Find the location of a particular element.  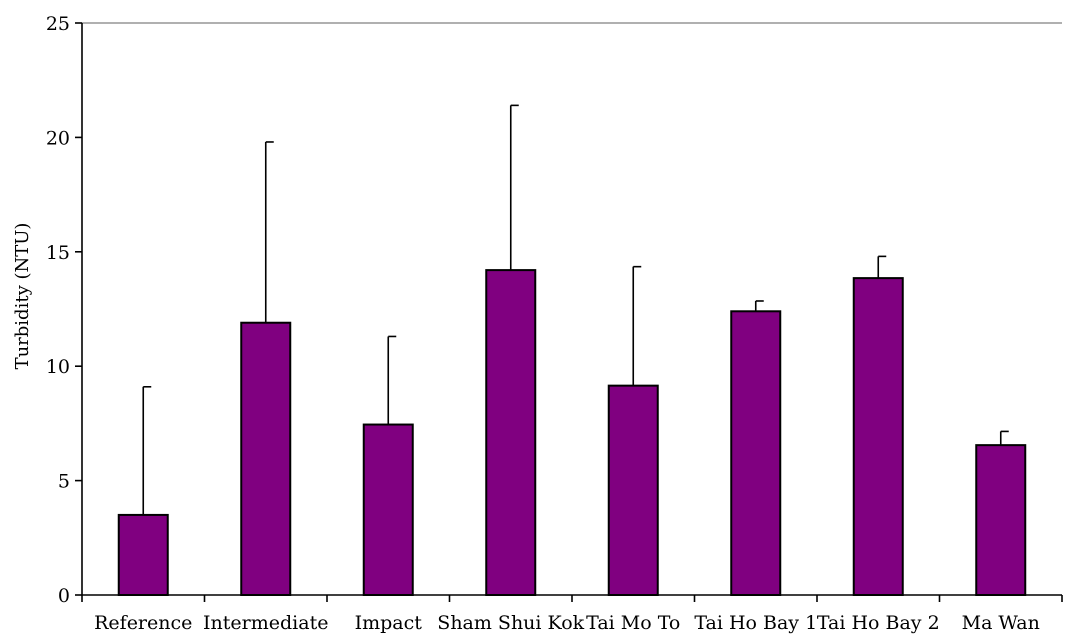

x-tick-label: Reference is located at coordinates (143, 623).